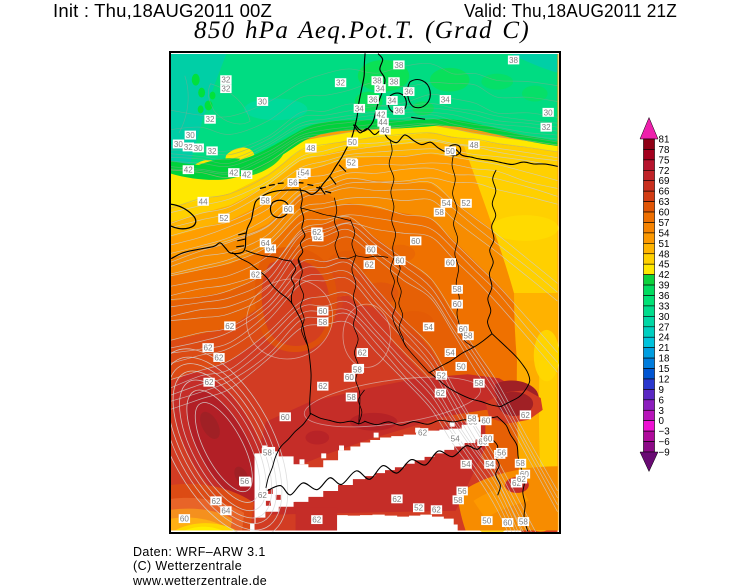 This screenshot has height=585, width=732. I want to click on svg-text: 39, so click(664, 286).